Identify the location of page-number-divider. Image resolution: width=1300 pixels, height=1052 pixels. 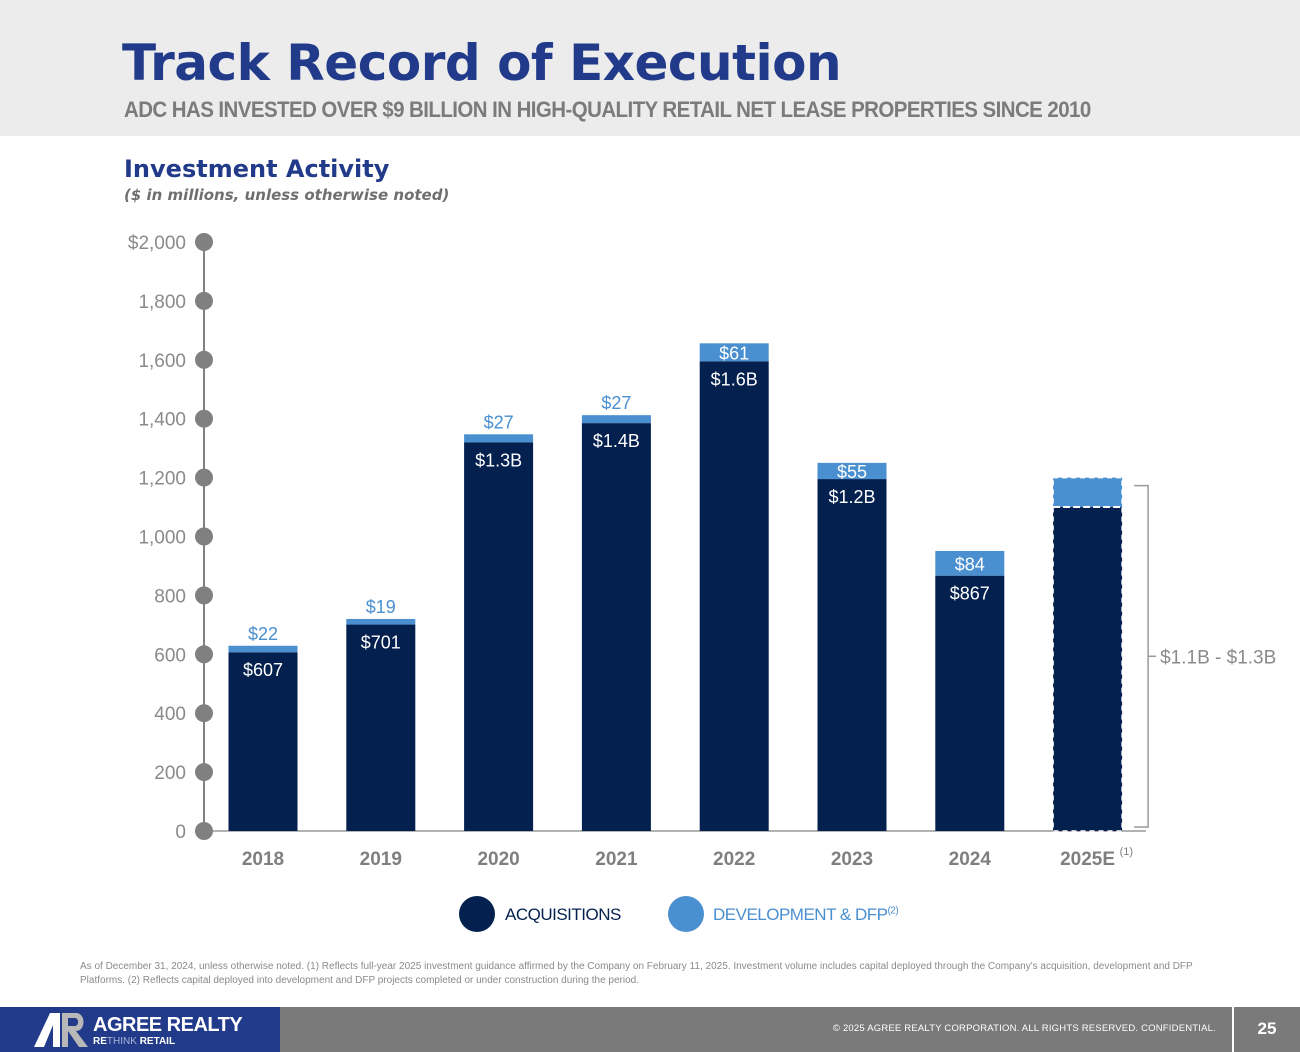
(1233, 1029).